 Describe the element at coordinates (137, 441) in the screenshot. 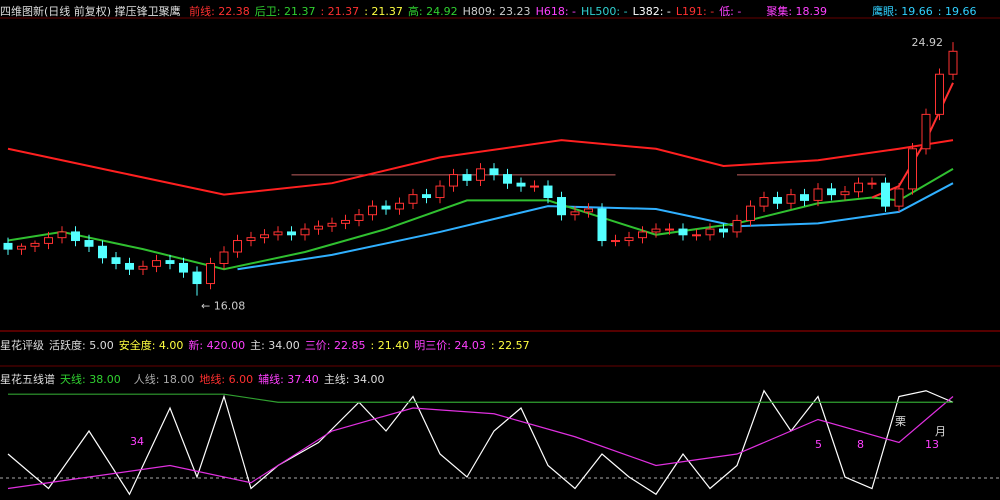

I see `annotation: 34` at that location.